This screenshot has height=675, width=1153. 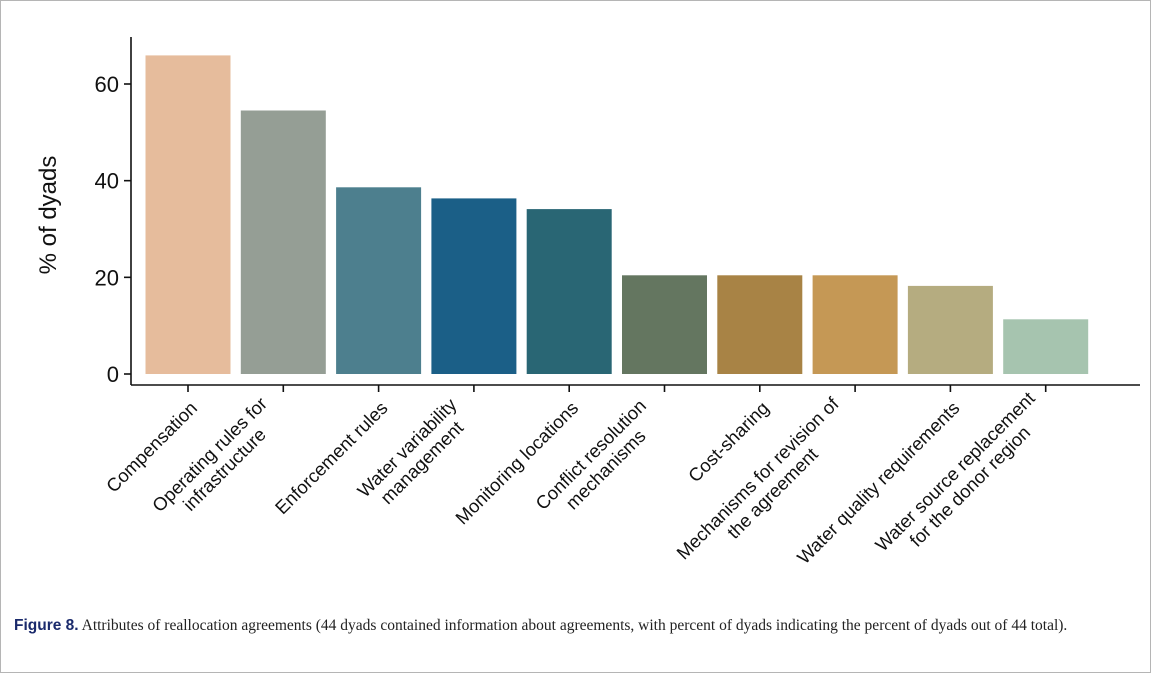 I want to click on x-tick-label-8: Mechanisms for revision ofthe agreement, so click(x=765, y=485).